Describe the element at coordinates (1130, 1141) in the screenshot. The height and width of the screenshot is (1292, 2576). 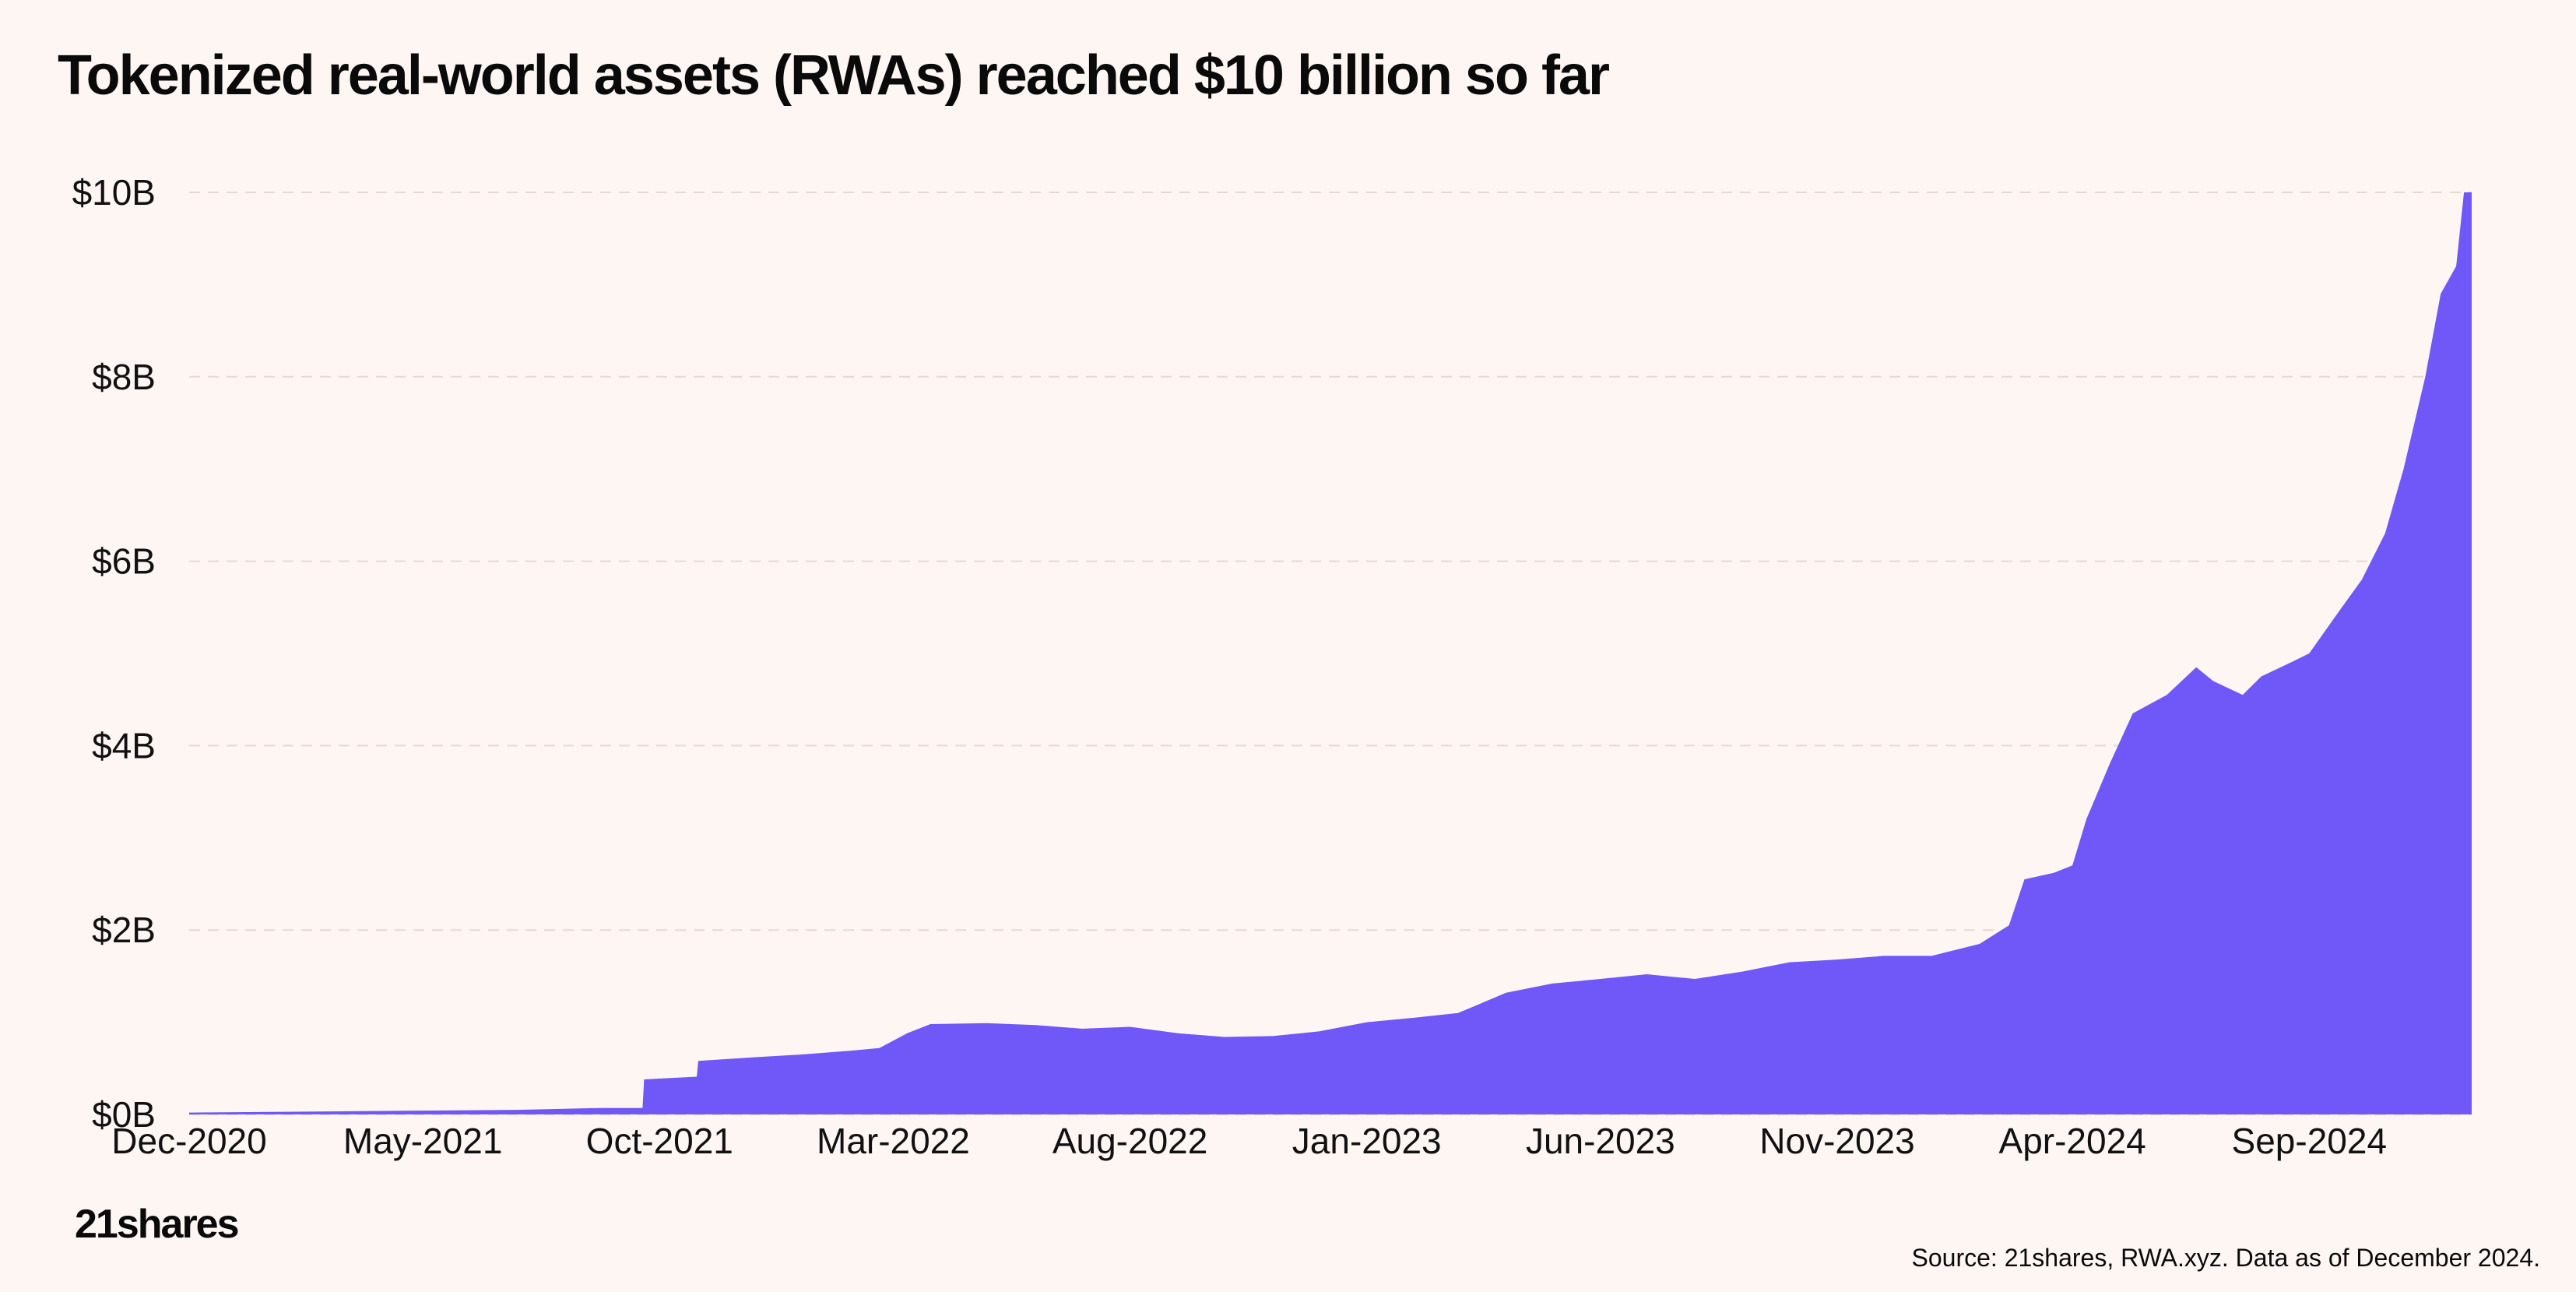
I see `x-tick-label: Aug-2022` at that location.